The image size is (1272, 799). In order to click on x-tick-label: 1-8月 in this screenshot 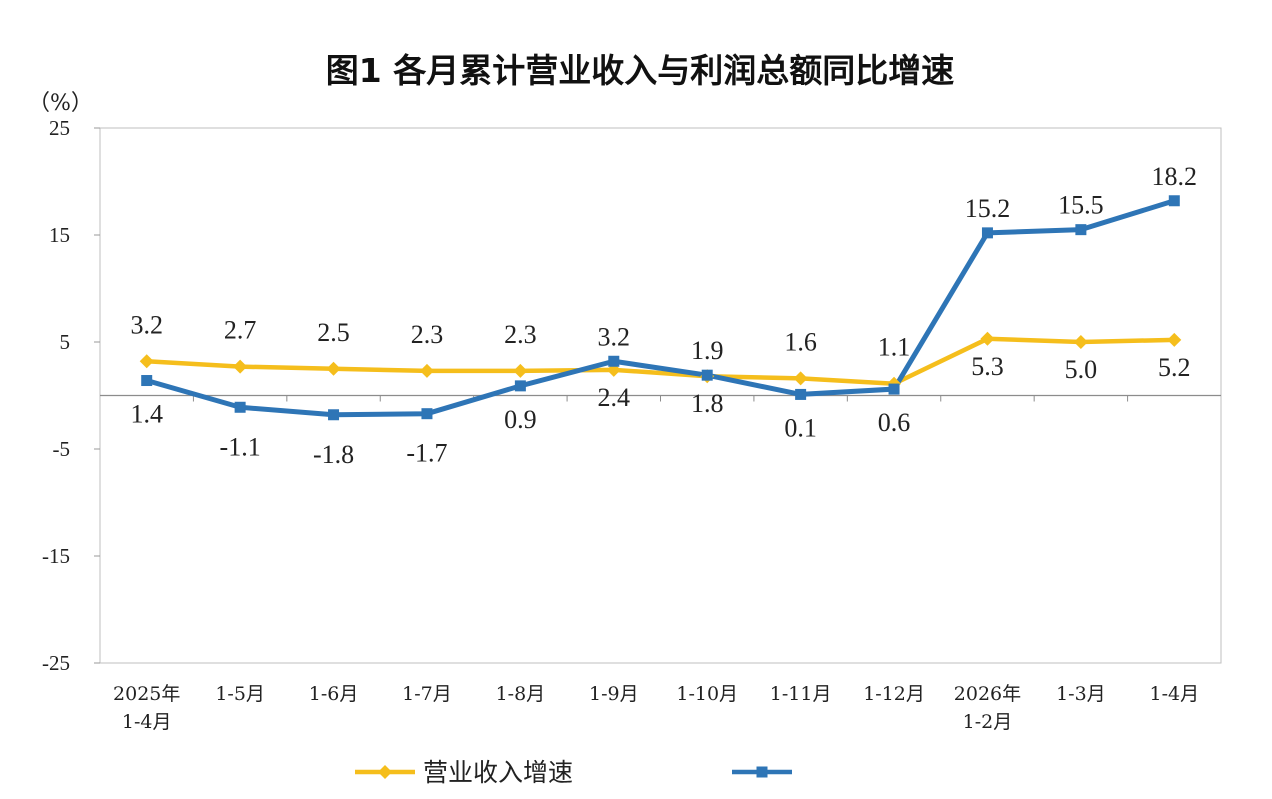, I will do `click(521, 694)`.